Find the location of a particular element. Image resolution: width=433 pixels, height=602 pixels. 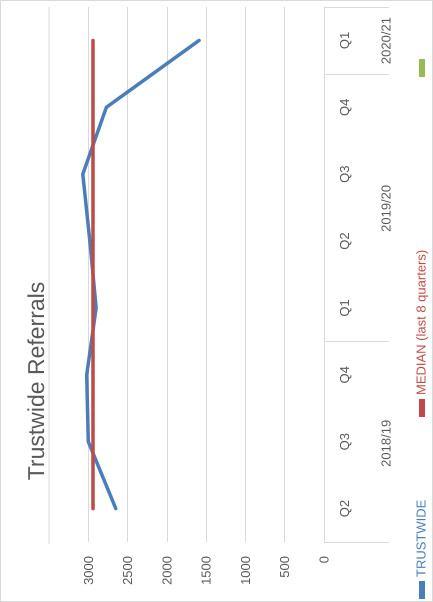

x-tick-label: 500 is located at coordinates (284, 567).